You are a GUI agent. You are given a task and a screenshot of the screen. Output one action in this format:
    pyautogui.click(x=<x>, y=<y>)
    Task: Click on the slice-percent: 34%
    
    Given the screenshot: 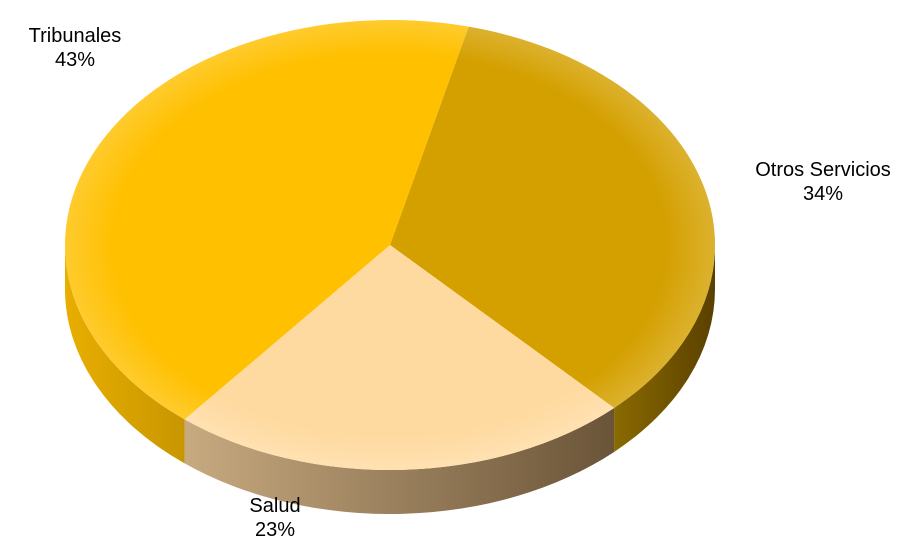 What is the action you would take?
    pyautogui.click(x=823, y=194)
    